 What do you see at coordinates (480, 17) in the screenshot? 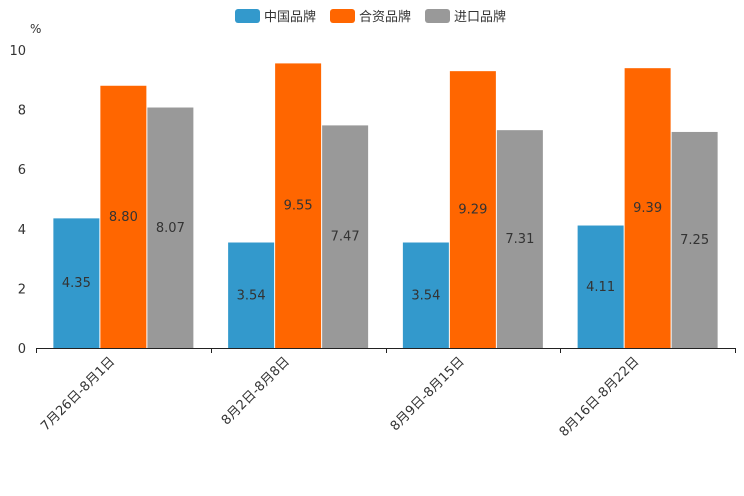
I see `legend-label-3: 进口品牌` at bounding box center [480, 17].